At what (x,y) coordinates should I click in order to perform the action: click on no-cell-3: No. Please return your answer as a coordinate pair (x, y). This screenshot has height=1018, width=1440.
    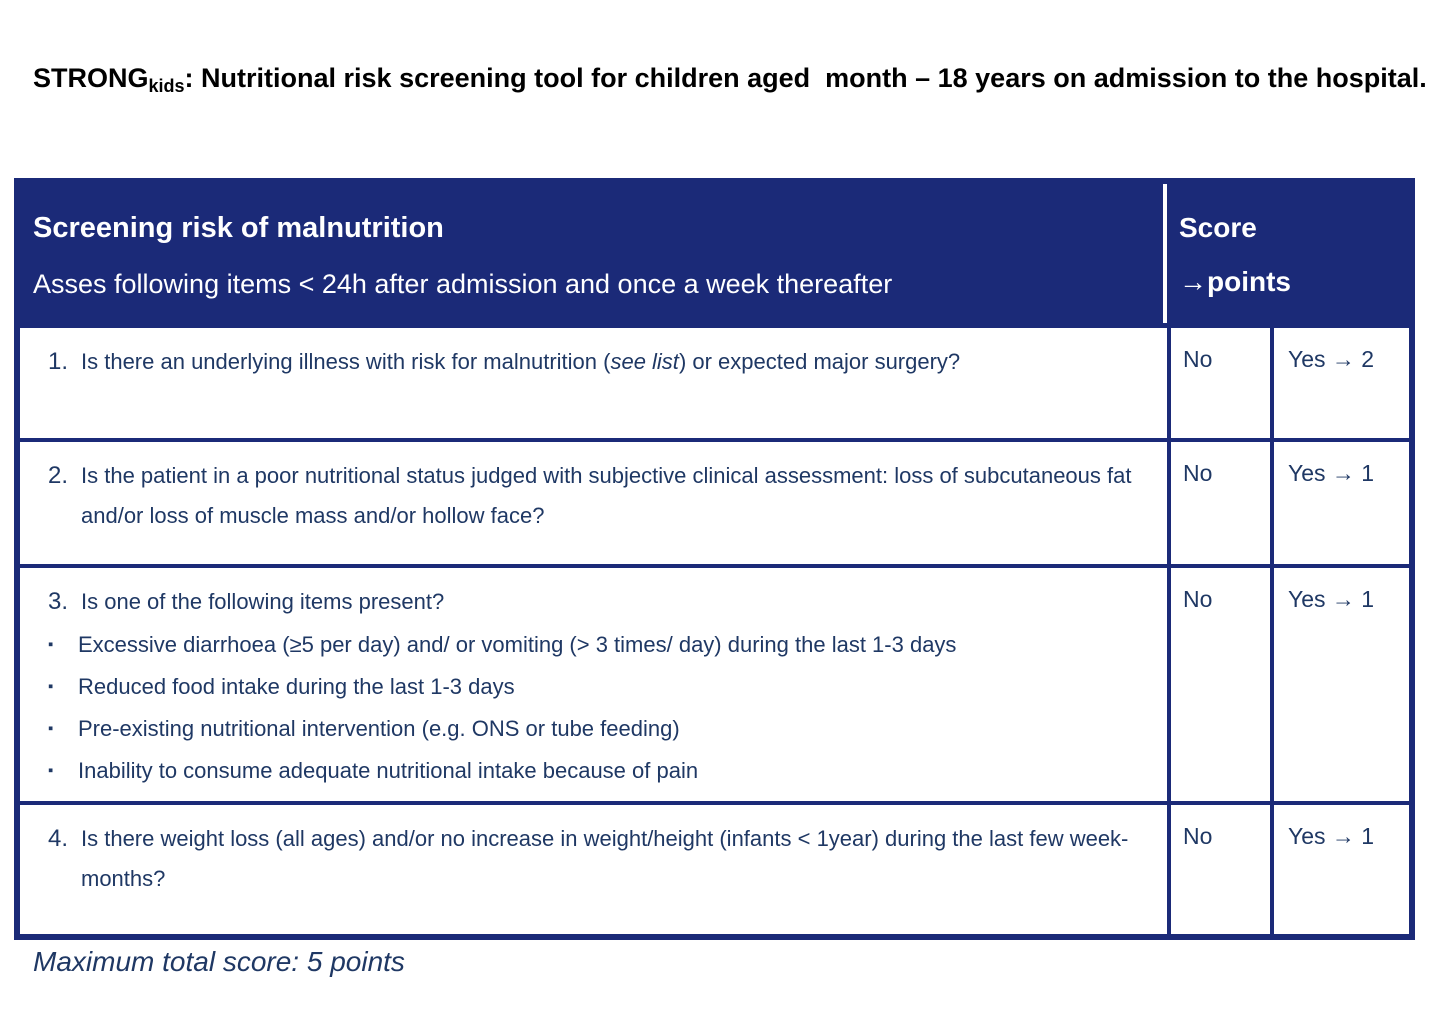
    Looking at the image, I should click on (1218, 684).